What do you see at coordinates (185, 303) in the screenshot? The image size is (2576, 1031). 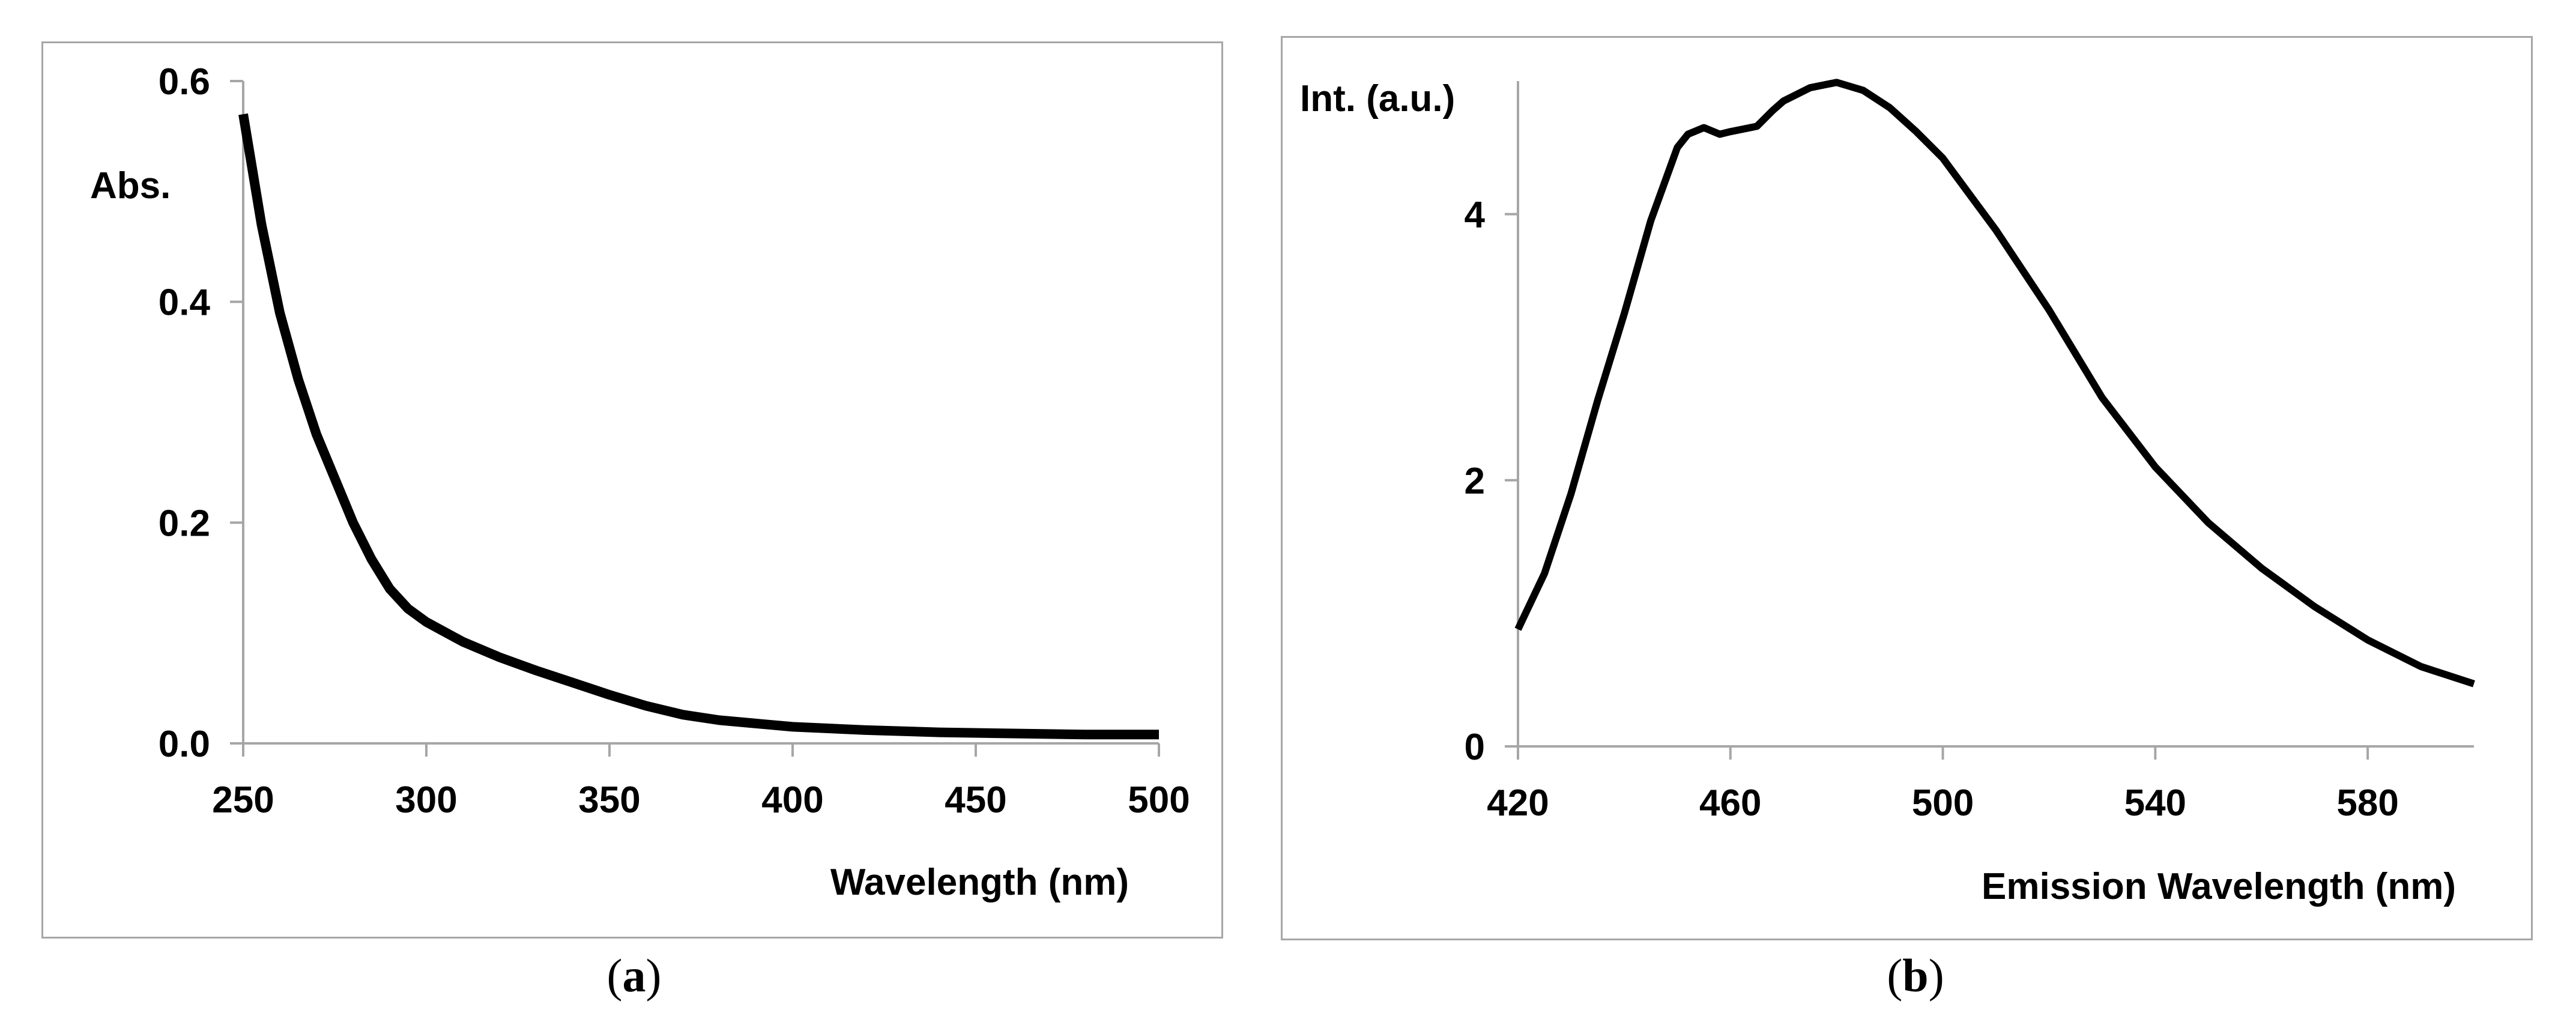 I see `y-tick-label-a: 0.4` at bounding box center [185, 303].